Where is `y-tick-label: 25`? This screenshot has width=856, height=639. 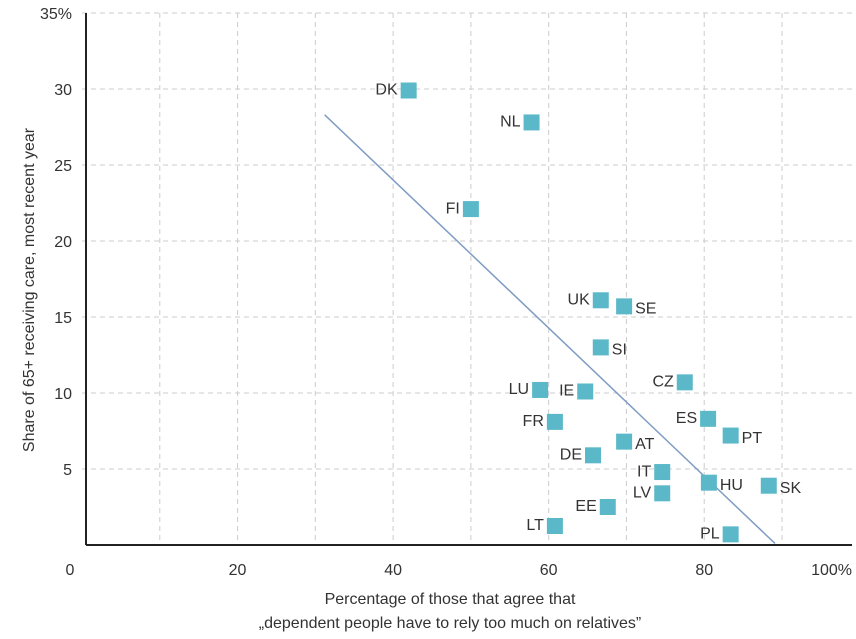 y-tick-label: 25 is located at coordinates (63, 166).